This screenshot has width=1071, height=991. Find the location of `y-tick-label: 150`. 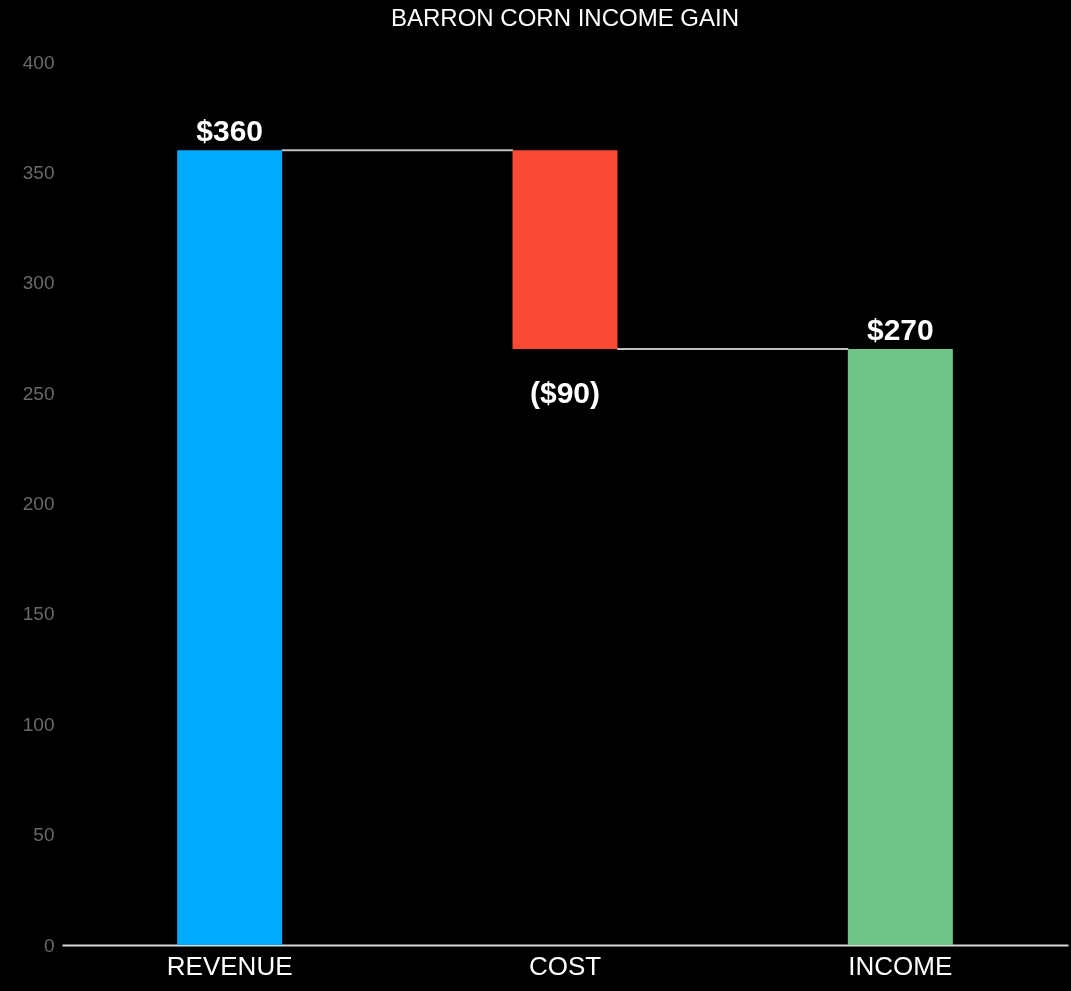

y-tick-label: 150 is located at coordinates (38, 614).